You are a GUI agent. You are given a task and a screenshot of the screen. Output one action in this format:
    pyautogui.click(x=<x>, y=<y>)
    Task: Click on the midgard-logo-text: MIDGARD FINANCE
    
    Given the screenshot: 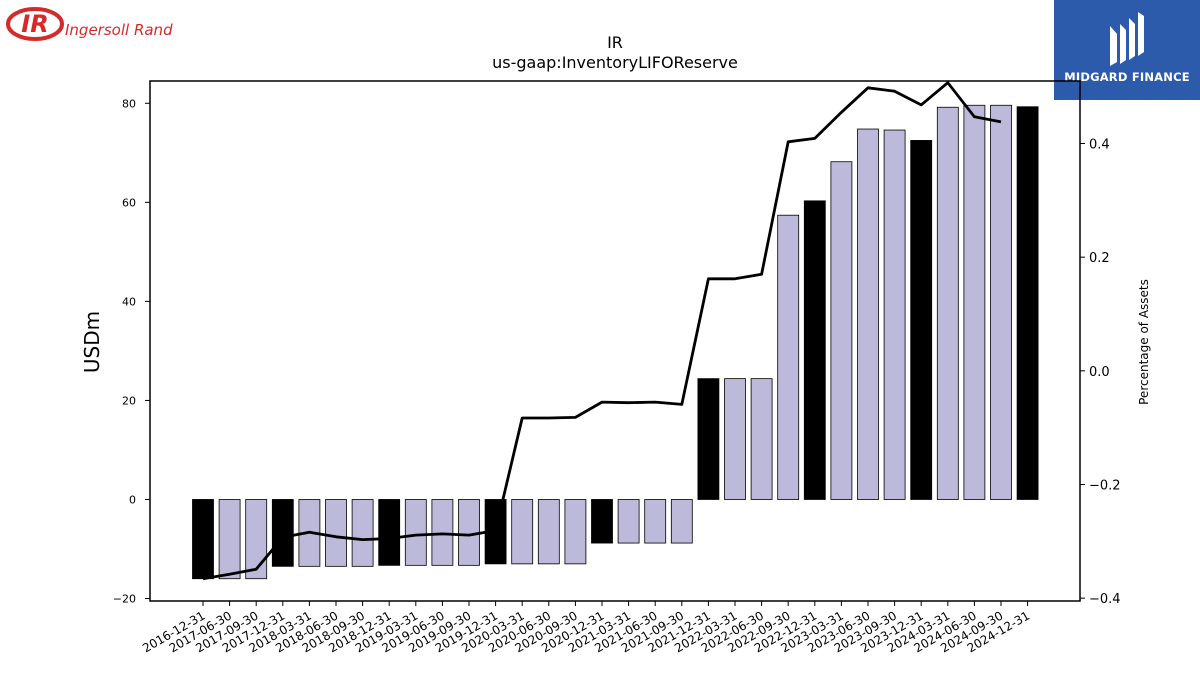 What is the action you would take?
    pyautogui.click(x=1127, y=77)
    